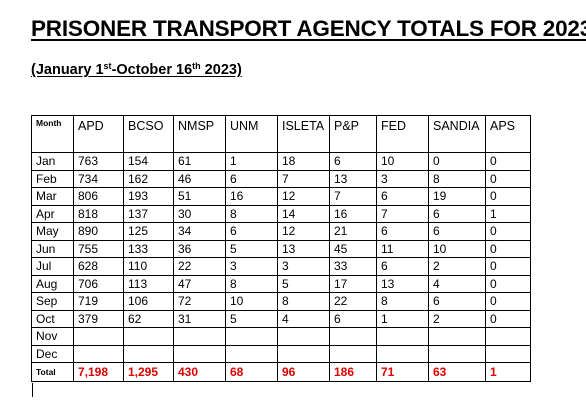 This screenshot has width=586, height=419. Describe the element at coordinates (98, 248) in the screenshot. I see `count-cell: 755` at that location.